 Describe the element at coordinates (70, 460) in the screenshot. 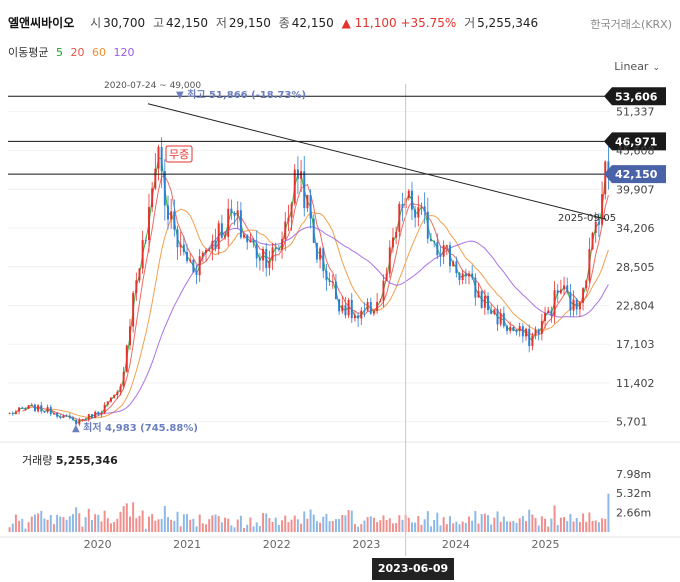

I see `volume-panel-label: 거래량 5,255,346` at that location.